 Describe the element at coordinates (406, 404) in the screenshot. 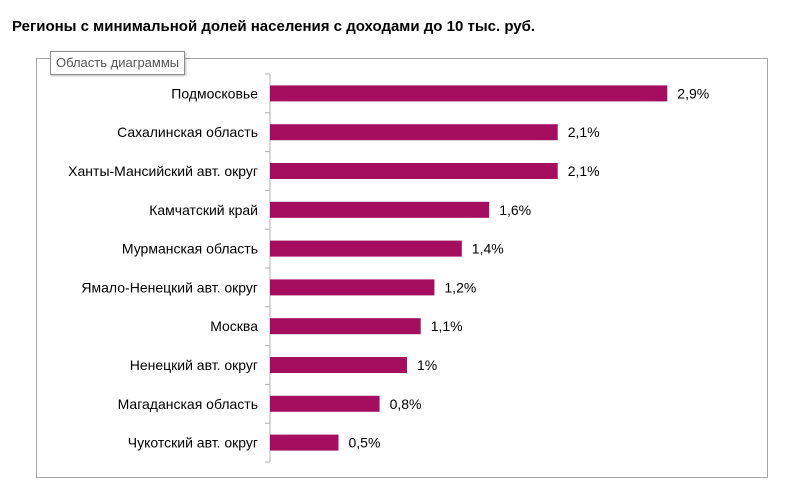

I see `data-label-8: 0,8%` at that location.